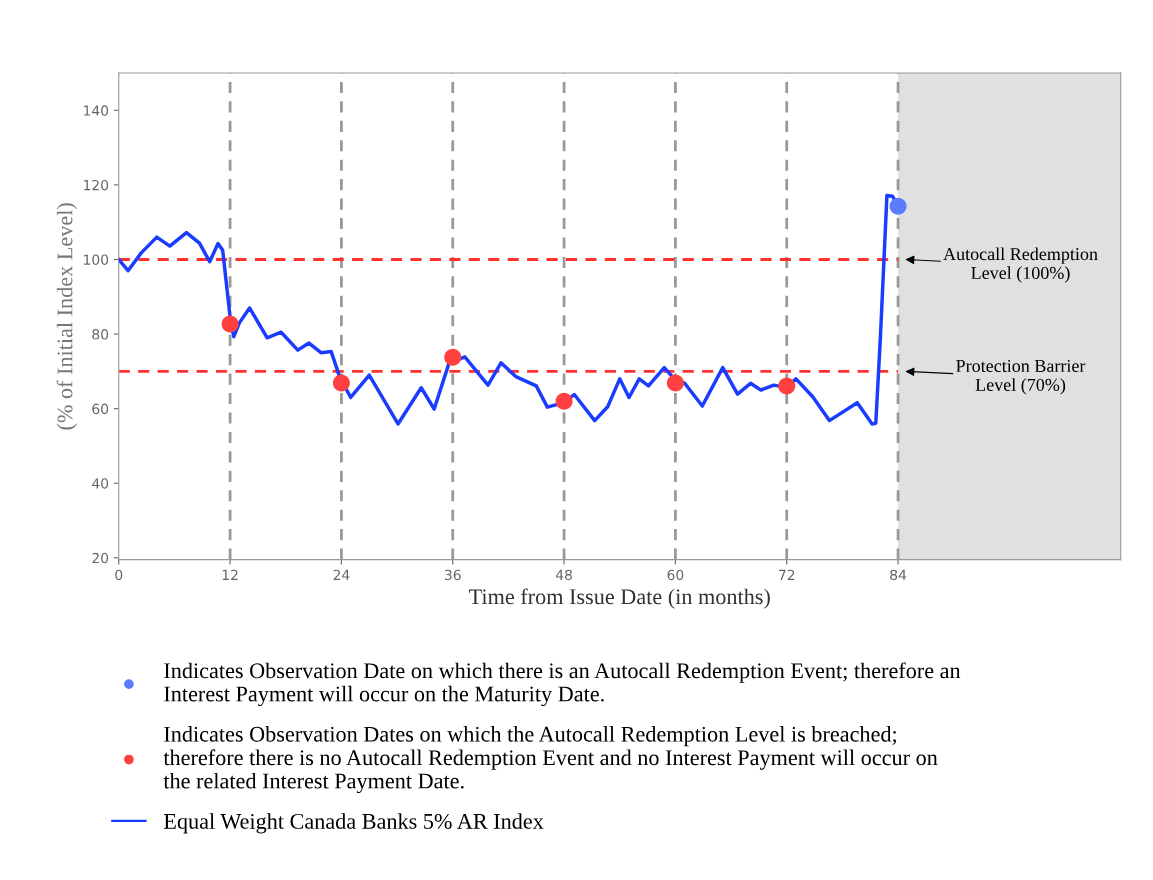 Image resolution: width=1153 pixels, height=880 pixels. I want to click on x-tick-label: 12, so click(230, 574).